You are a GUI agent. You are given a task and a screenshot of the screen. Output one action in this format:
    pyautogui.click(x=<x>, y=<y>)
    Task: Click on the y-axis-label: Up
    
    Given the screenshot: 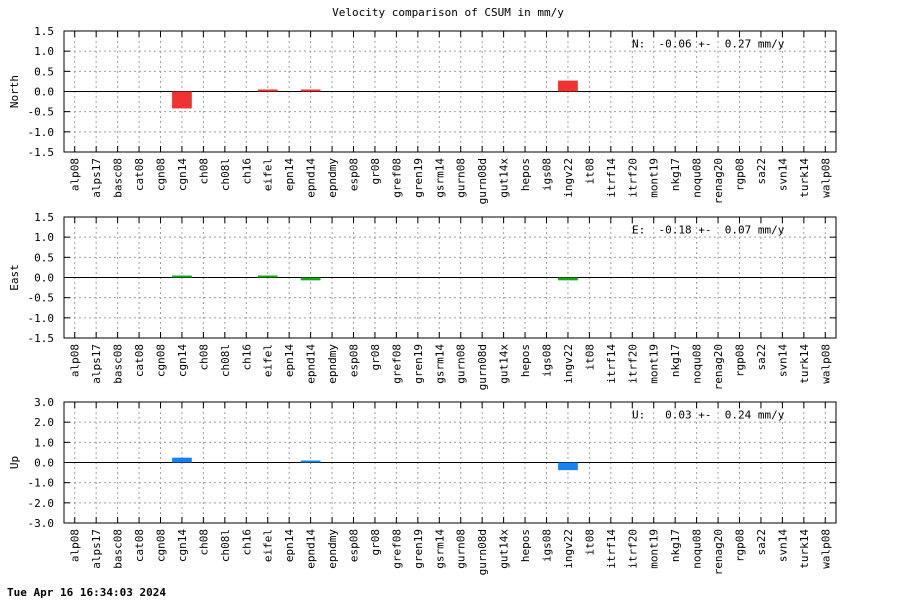 What is the action you would take?
    pyautogui.click(x=14, y=462)
    